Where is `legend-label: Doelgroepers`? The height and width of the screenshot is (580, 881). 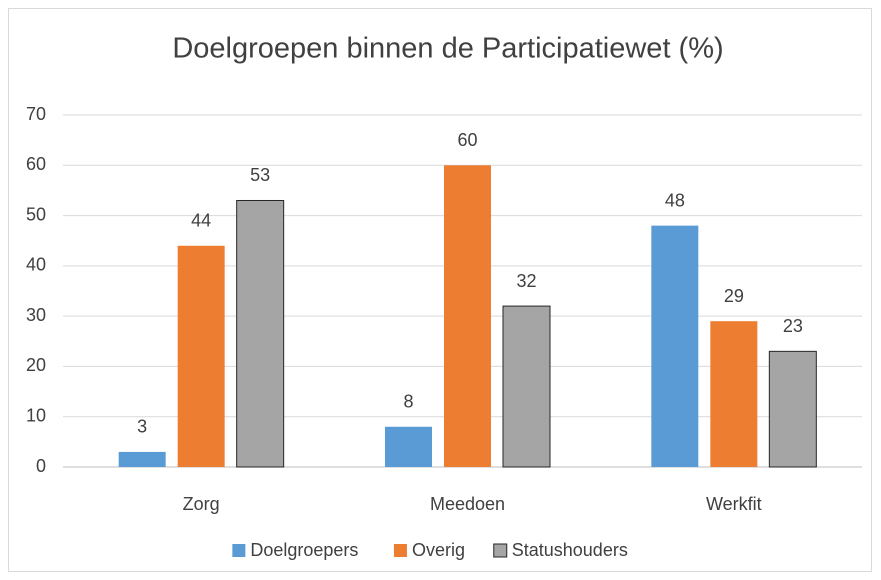 legend-label: Doelgroepers is located at coordinates (304, 550).